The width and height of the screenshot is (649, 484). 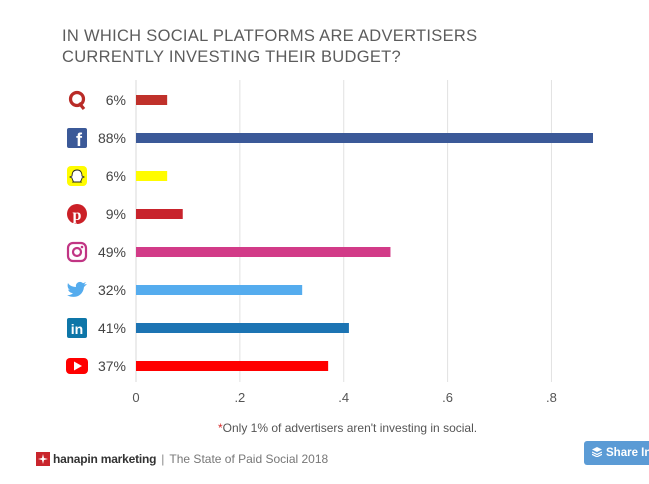 I want to click on value-label: 41%, so click(x=112, y=328).